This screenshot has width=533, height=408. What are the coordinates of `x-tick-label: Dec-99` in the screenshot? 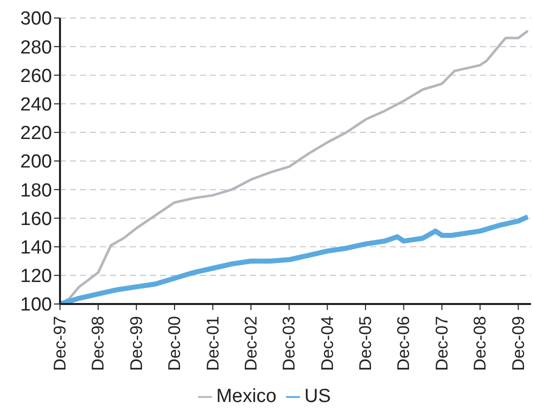 It's located at (136, 343).